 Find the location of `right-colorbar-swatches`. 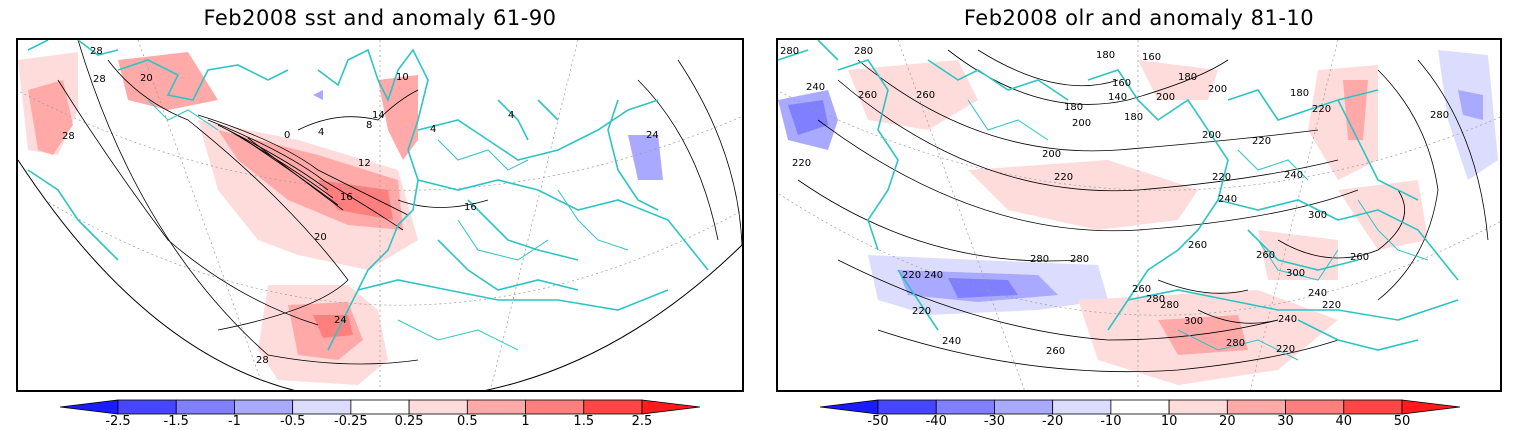

right-colorbar-swatches is located at coordinates (1140, 407).